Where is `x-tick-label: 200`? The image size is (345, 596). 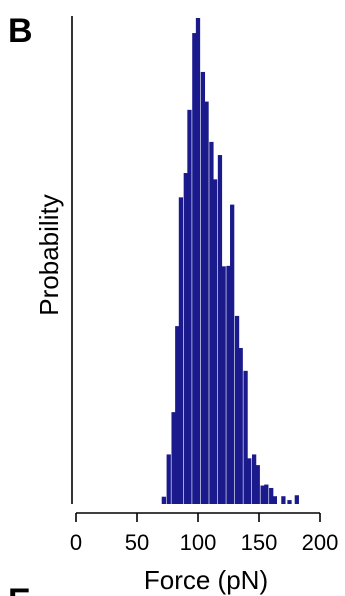 x-tick-label: 200 is located at coordinates (320, 542).